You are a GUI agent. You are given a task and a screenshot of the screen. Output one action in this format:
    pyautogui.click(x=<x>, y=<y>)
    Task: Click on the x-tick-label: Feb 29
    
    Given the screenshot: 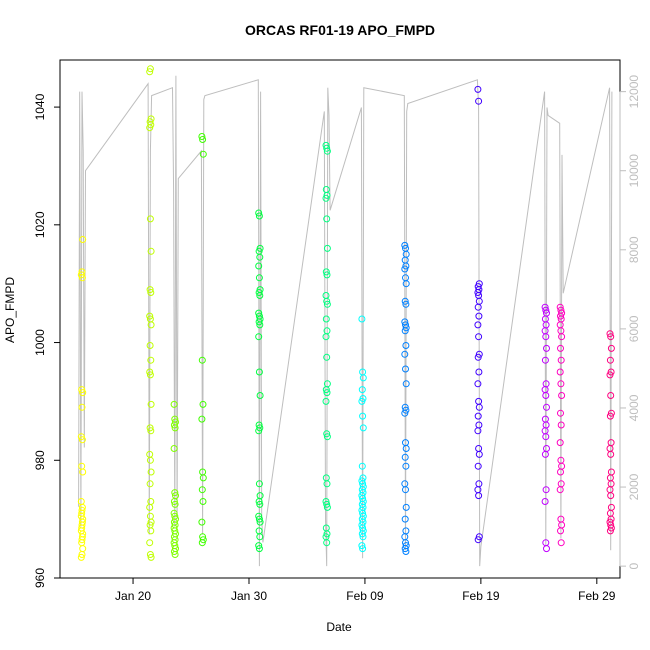 What is the action you would take?
    pyautogui.click(x=597, y=596)
    